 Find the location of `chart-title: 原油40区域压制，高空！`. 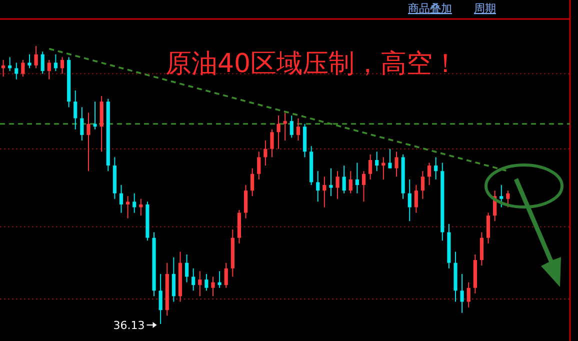

chart-title: 原油40区域压制，高空！ is located at coordinates (312, 64).